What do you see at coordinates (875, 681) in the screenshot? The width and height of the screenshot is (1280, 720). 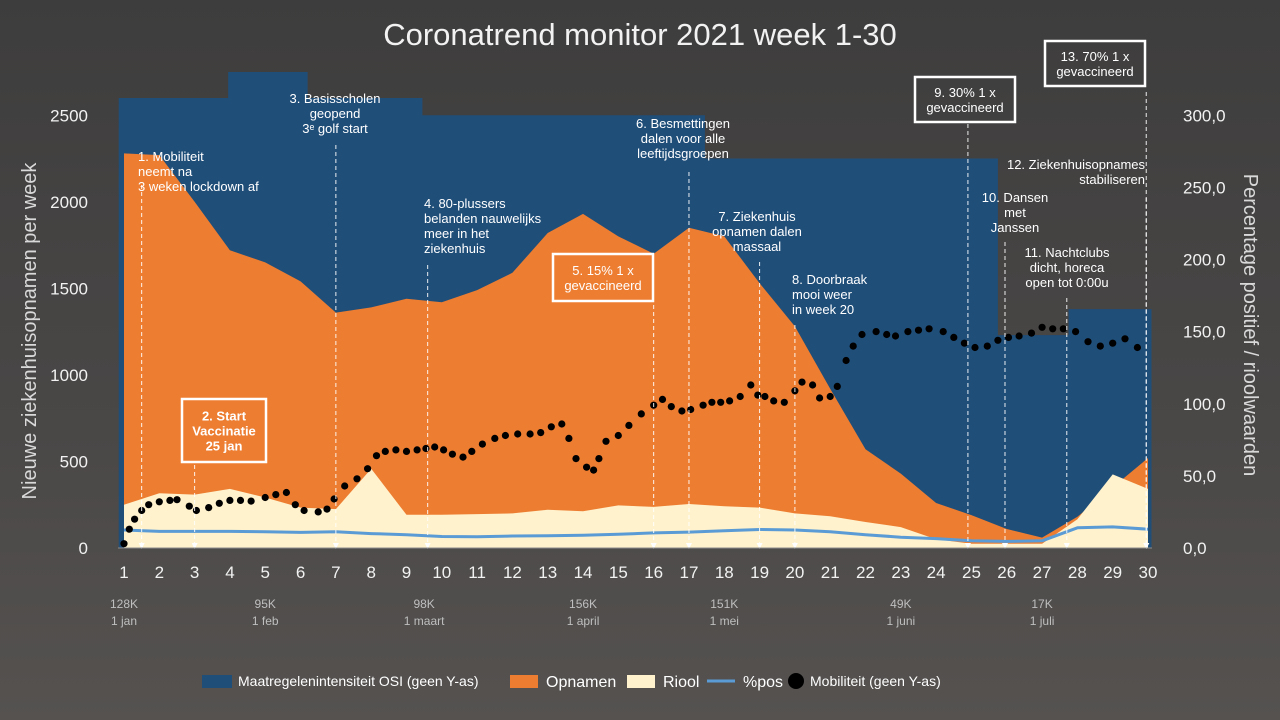 I see `legend-label: Mobiliteit (geen Y-as)` at bounding box center [875, 681].